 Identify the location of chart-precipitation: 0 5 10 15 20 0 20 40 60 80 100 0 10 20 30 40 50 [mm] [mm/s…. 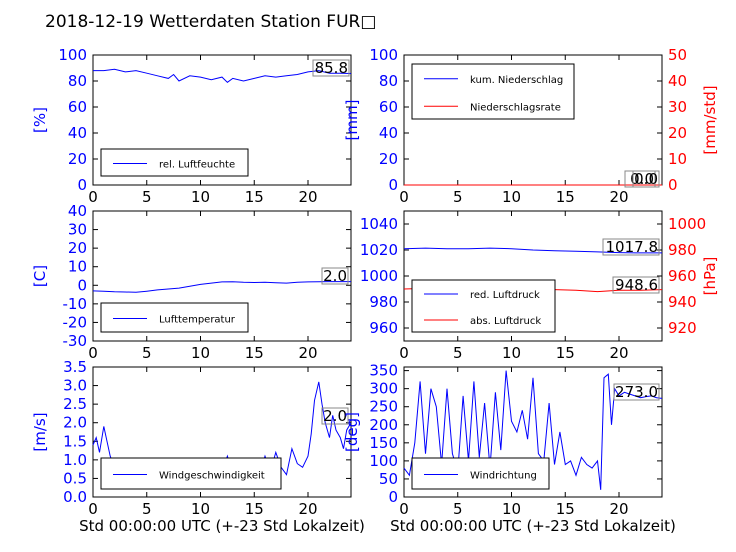
(531, 126).